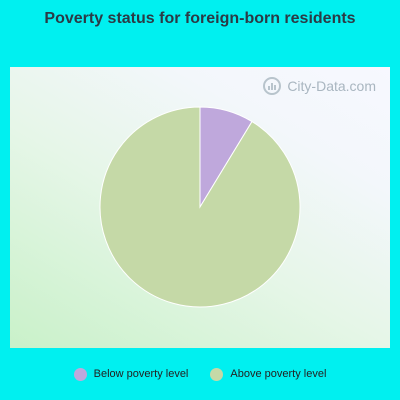 This screenshot has height=400, width=400. What do you see at coordinates (141, 374) in the screenshot?
I see `legend-label-below: Below poverty level` at bounding box center [141, 374].